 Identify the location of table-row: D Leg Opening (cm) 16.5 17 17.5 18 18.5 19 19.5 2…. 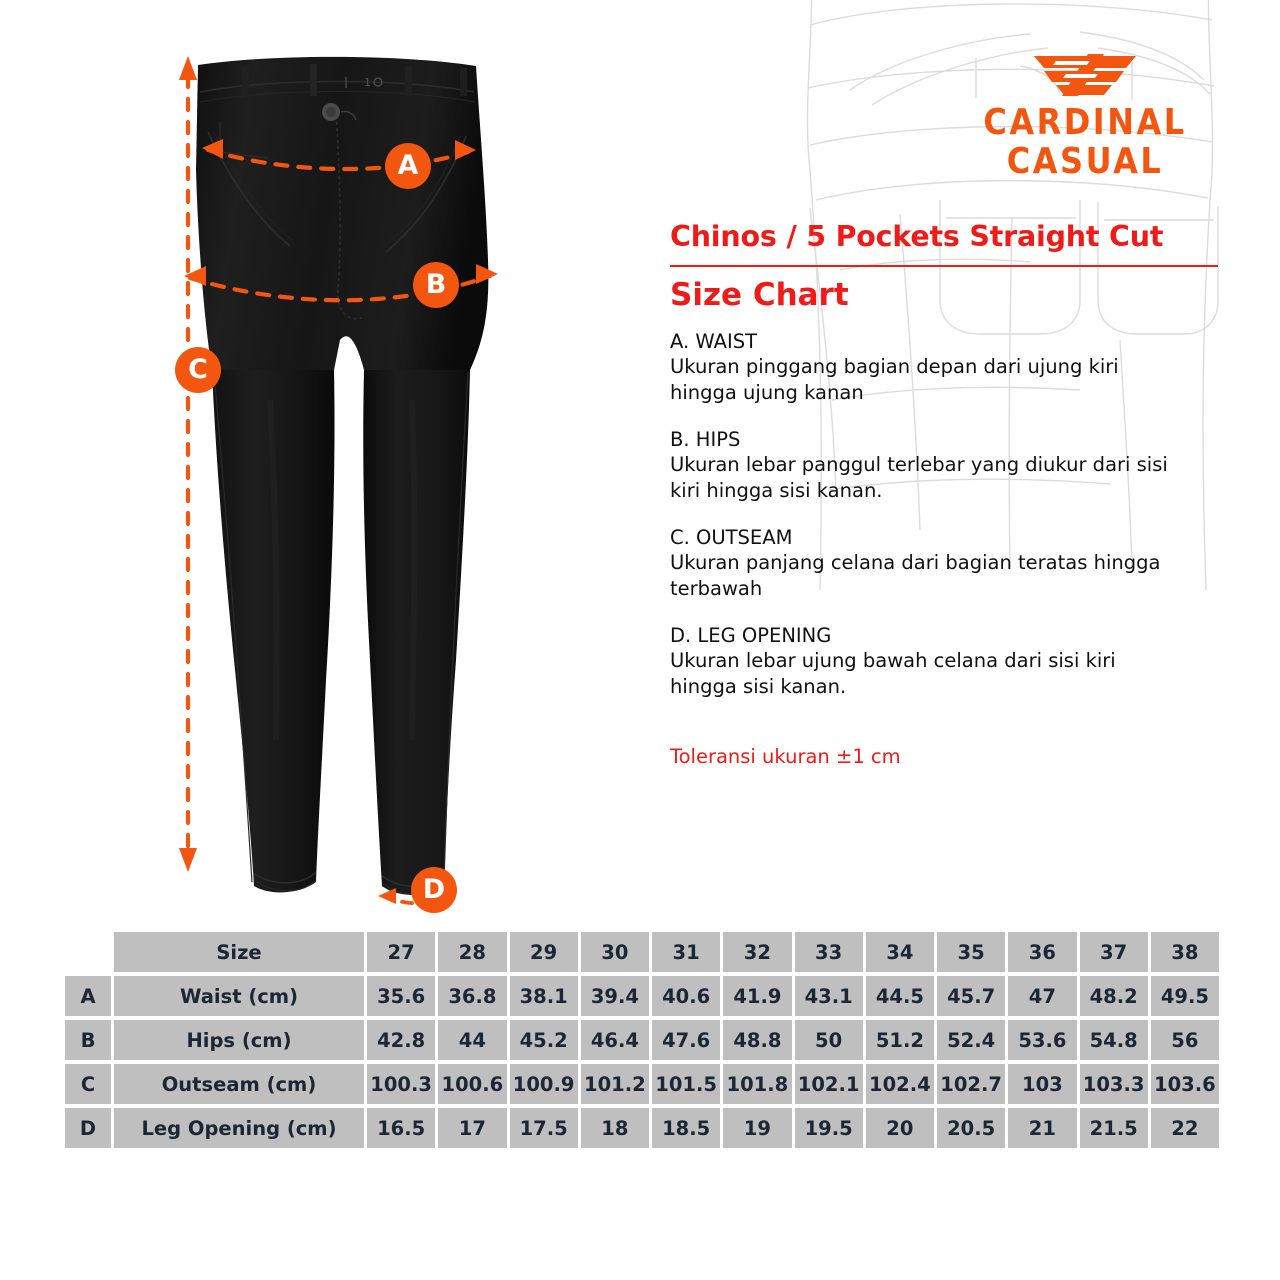
(642, 1128).